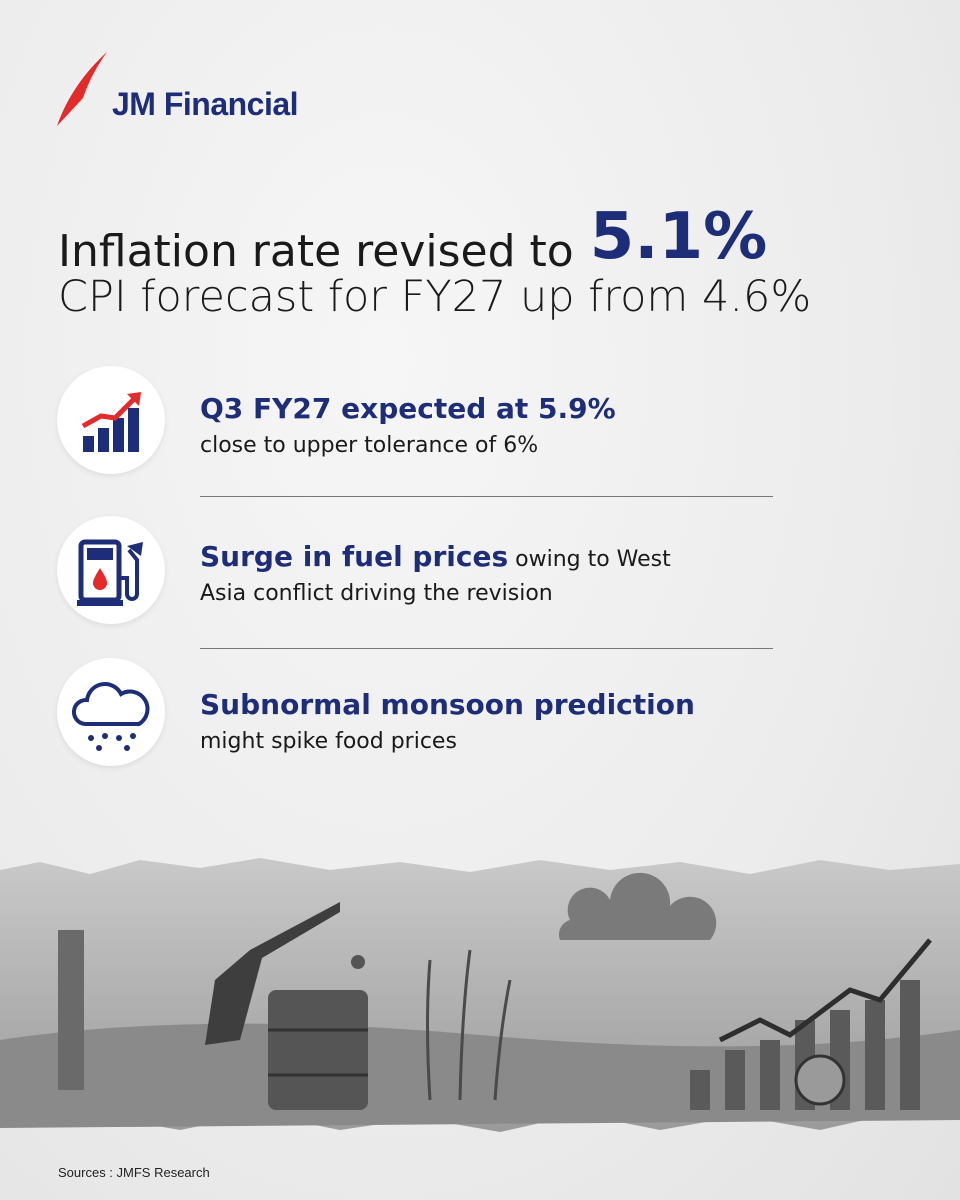 The height and width of the screenshot is (1200, 960). I want to click on item-text: close to upper tolerance of 6%, so click(369, 445).